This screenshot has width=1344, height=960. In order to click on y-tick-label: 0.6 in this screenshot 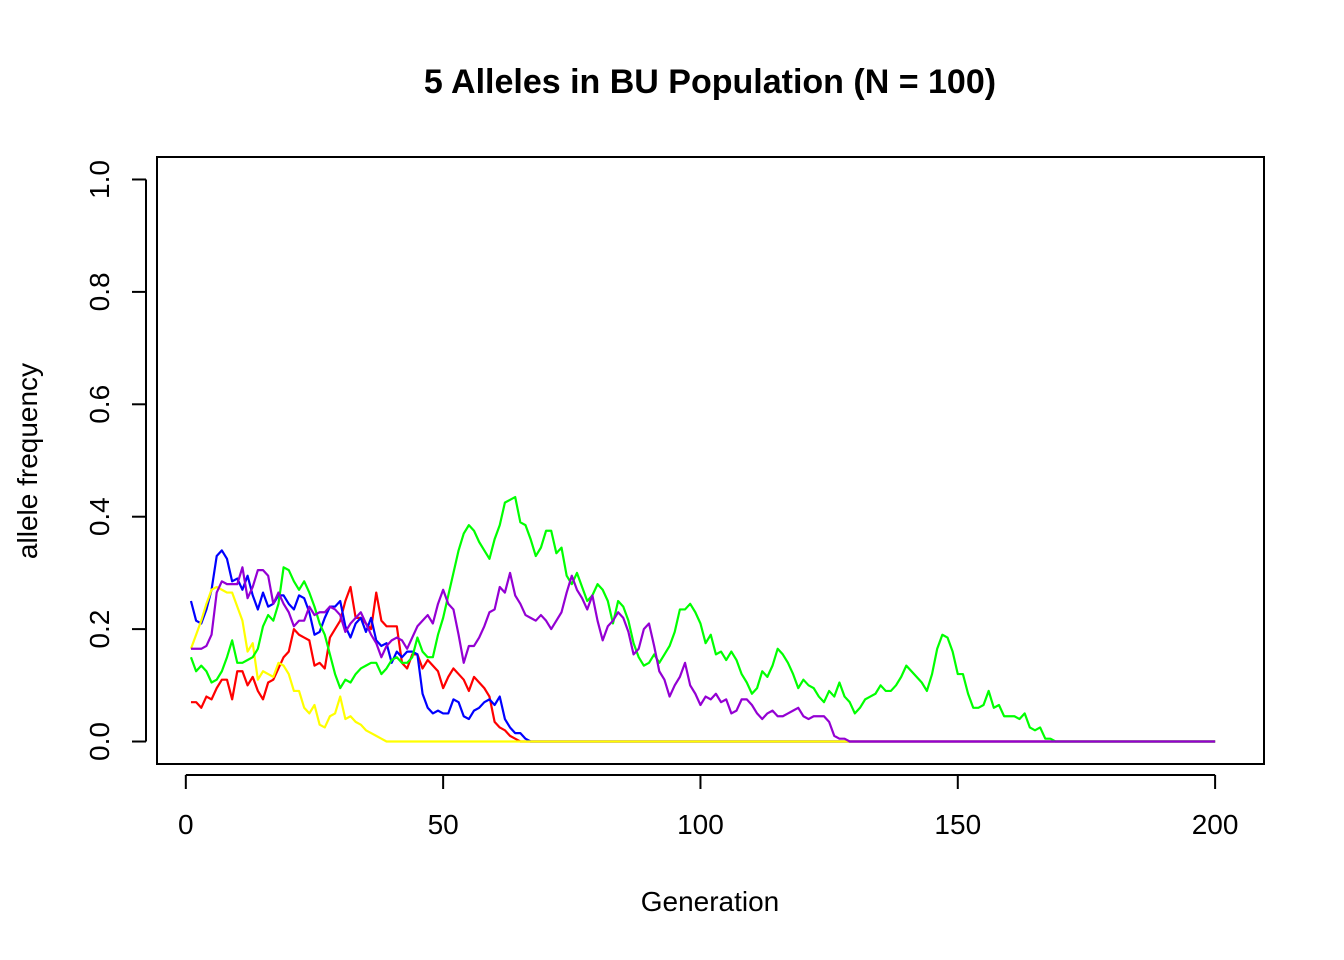, I will do `click(99, 404)`.